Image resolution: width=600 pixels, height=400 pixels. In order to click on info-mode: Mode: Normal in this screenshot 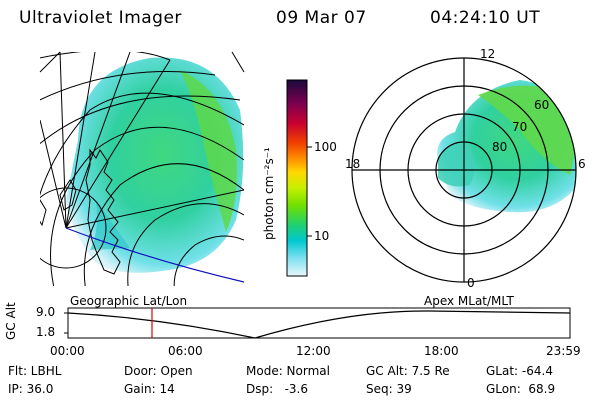, I will do `click(288, 371)`.